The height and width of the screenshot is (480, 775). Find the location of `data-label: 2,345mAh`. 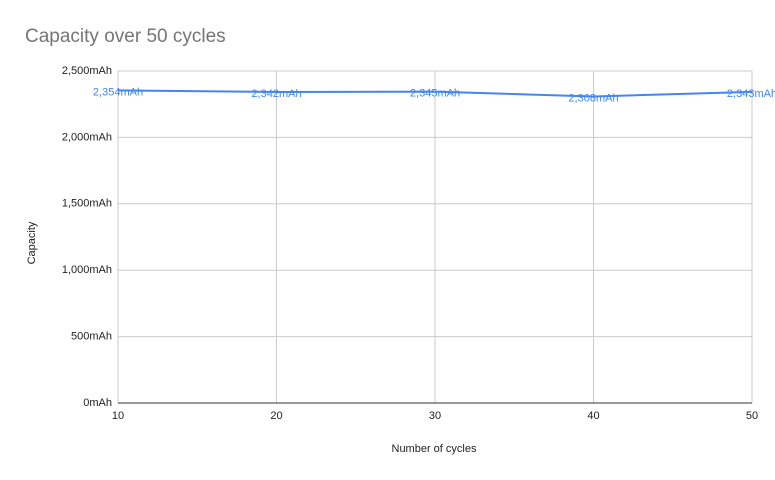

data-label: 2,345mAh is located at coordinates (435, 93).